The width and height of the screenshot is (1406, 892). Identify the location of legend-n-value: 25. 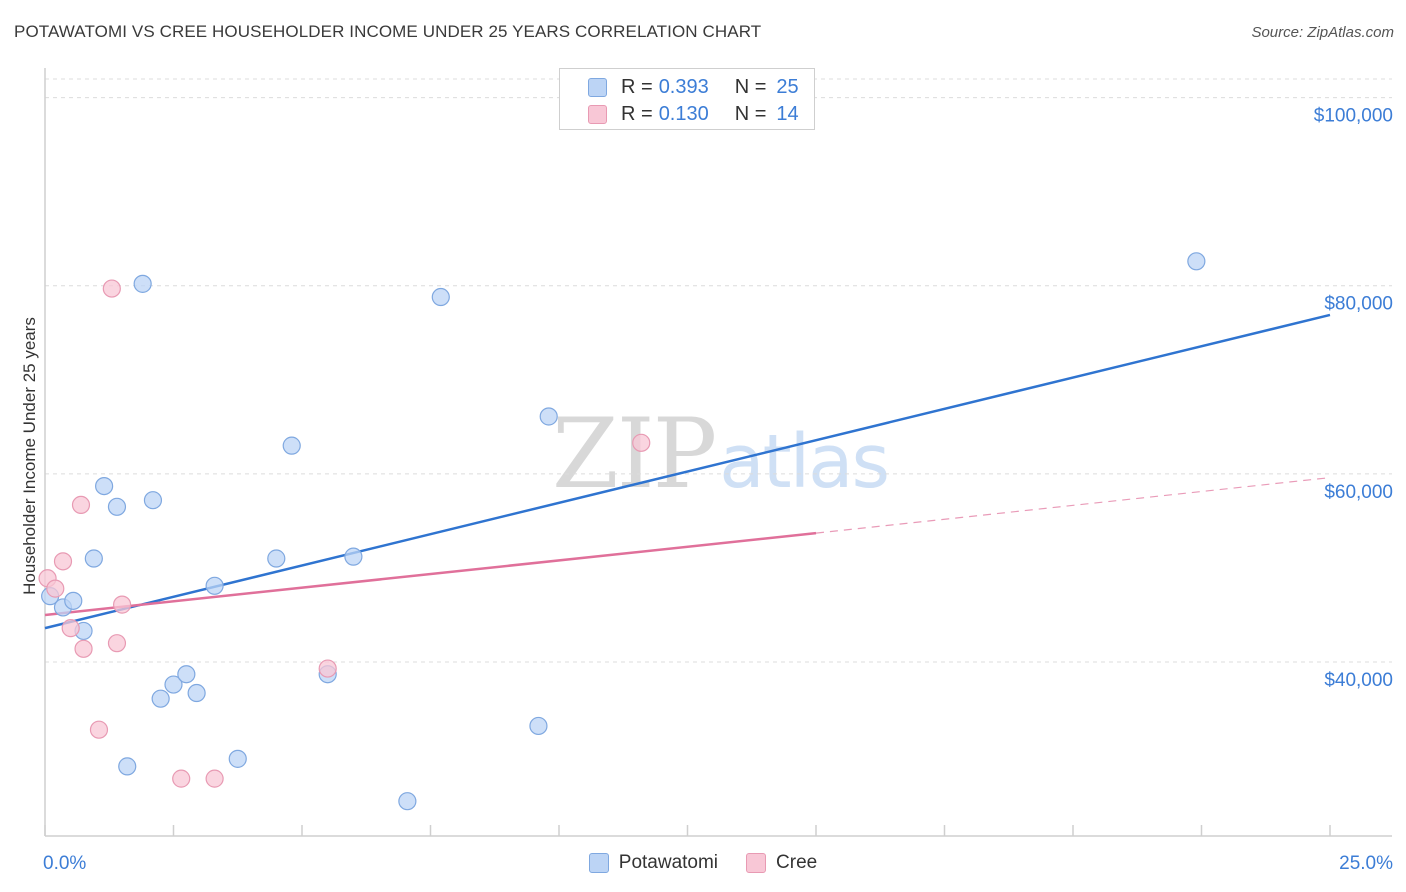
(787, 86).